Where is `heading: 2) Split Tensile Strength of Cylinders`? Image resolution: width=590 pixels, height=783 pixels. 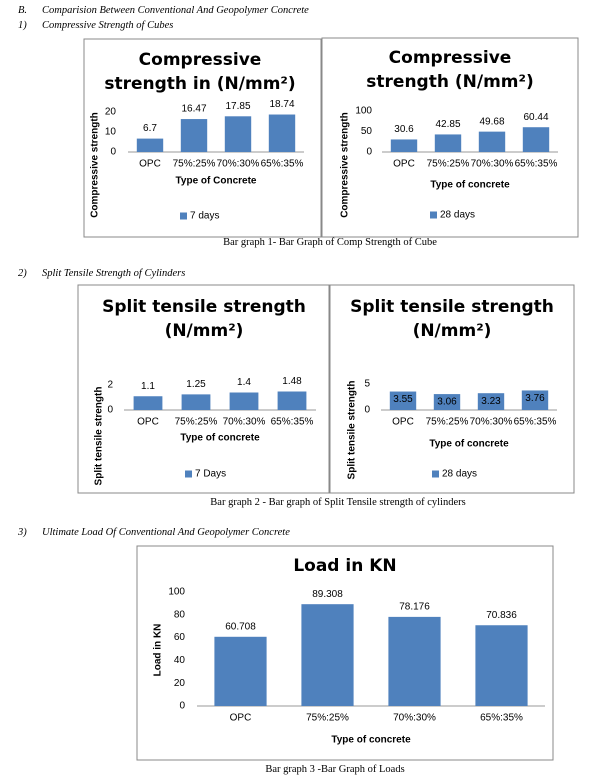
heading: 2) Split Tensile Strength of Cylinders is located at coordinates (101, 273).